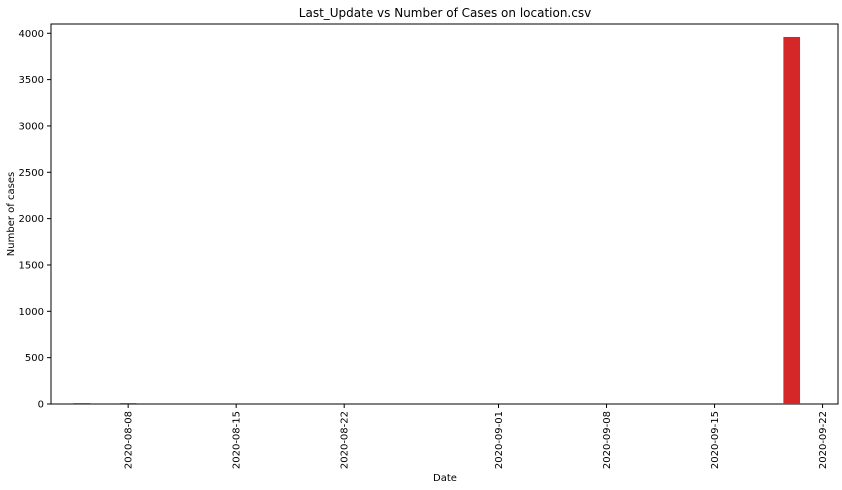  Describe the element at coordinates (31, 312) in the screenshot. I see `y-tick-label: 1000` at that location.